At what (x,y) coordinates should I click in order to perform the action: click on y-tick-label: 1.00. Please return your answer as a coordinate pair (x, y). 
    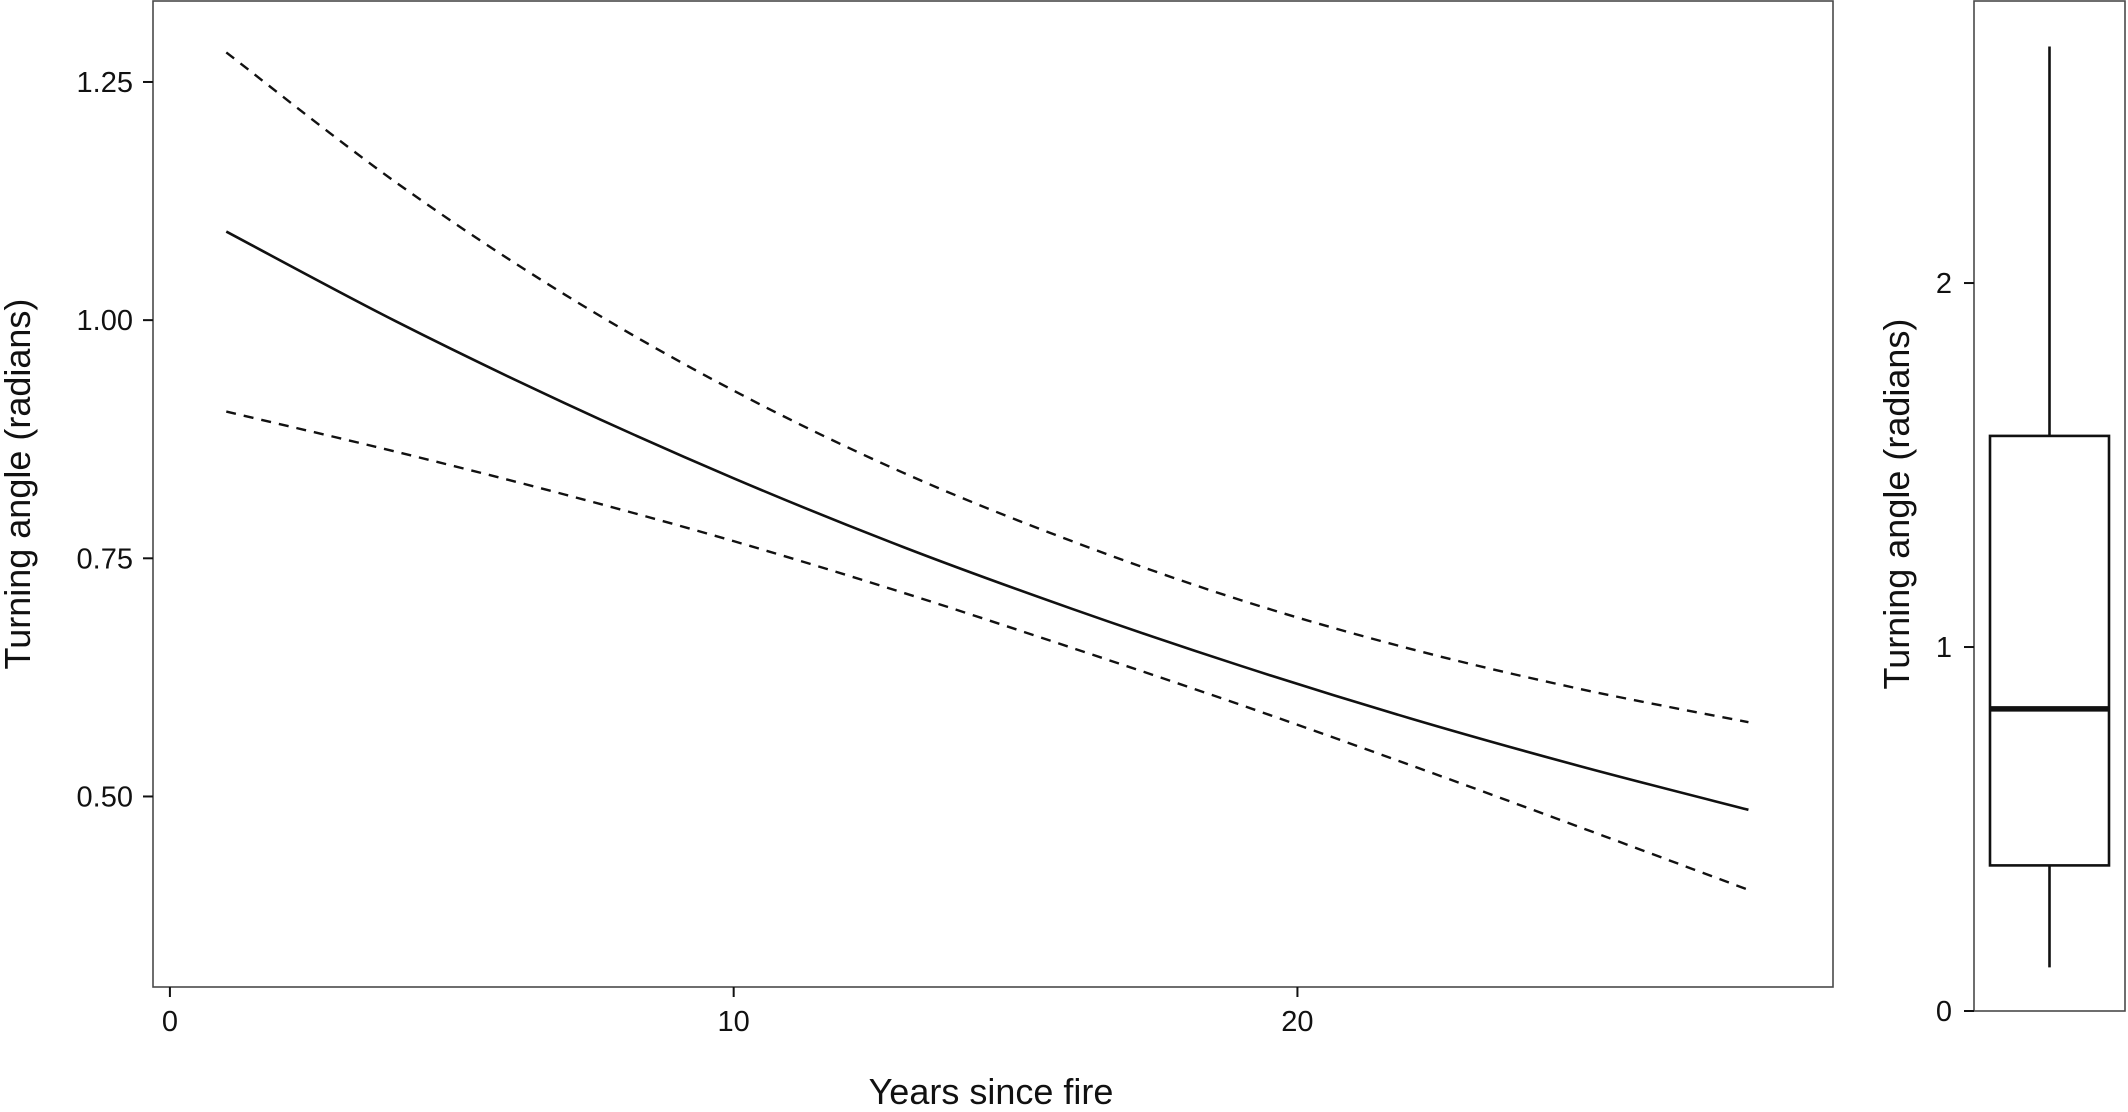
    Looking at the image, I should click on (105, 321).